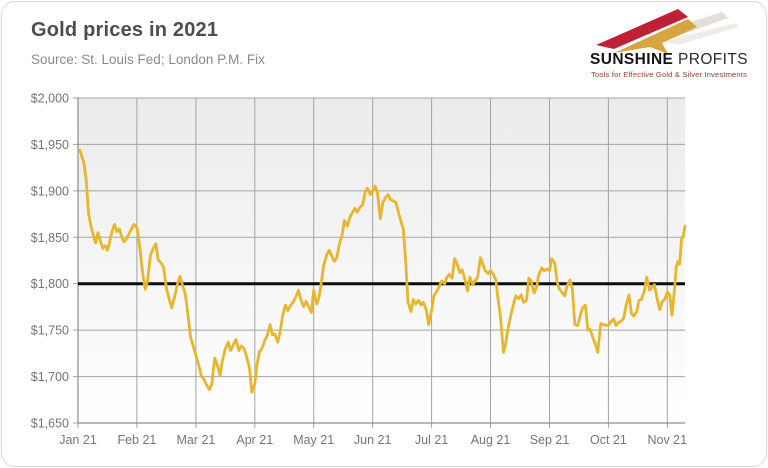  Describe the element at coordinates (667, 440) in the screenshot. I see `x-tick-label: Nov 21` at that location.